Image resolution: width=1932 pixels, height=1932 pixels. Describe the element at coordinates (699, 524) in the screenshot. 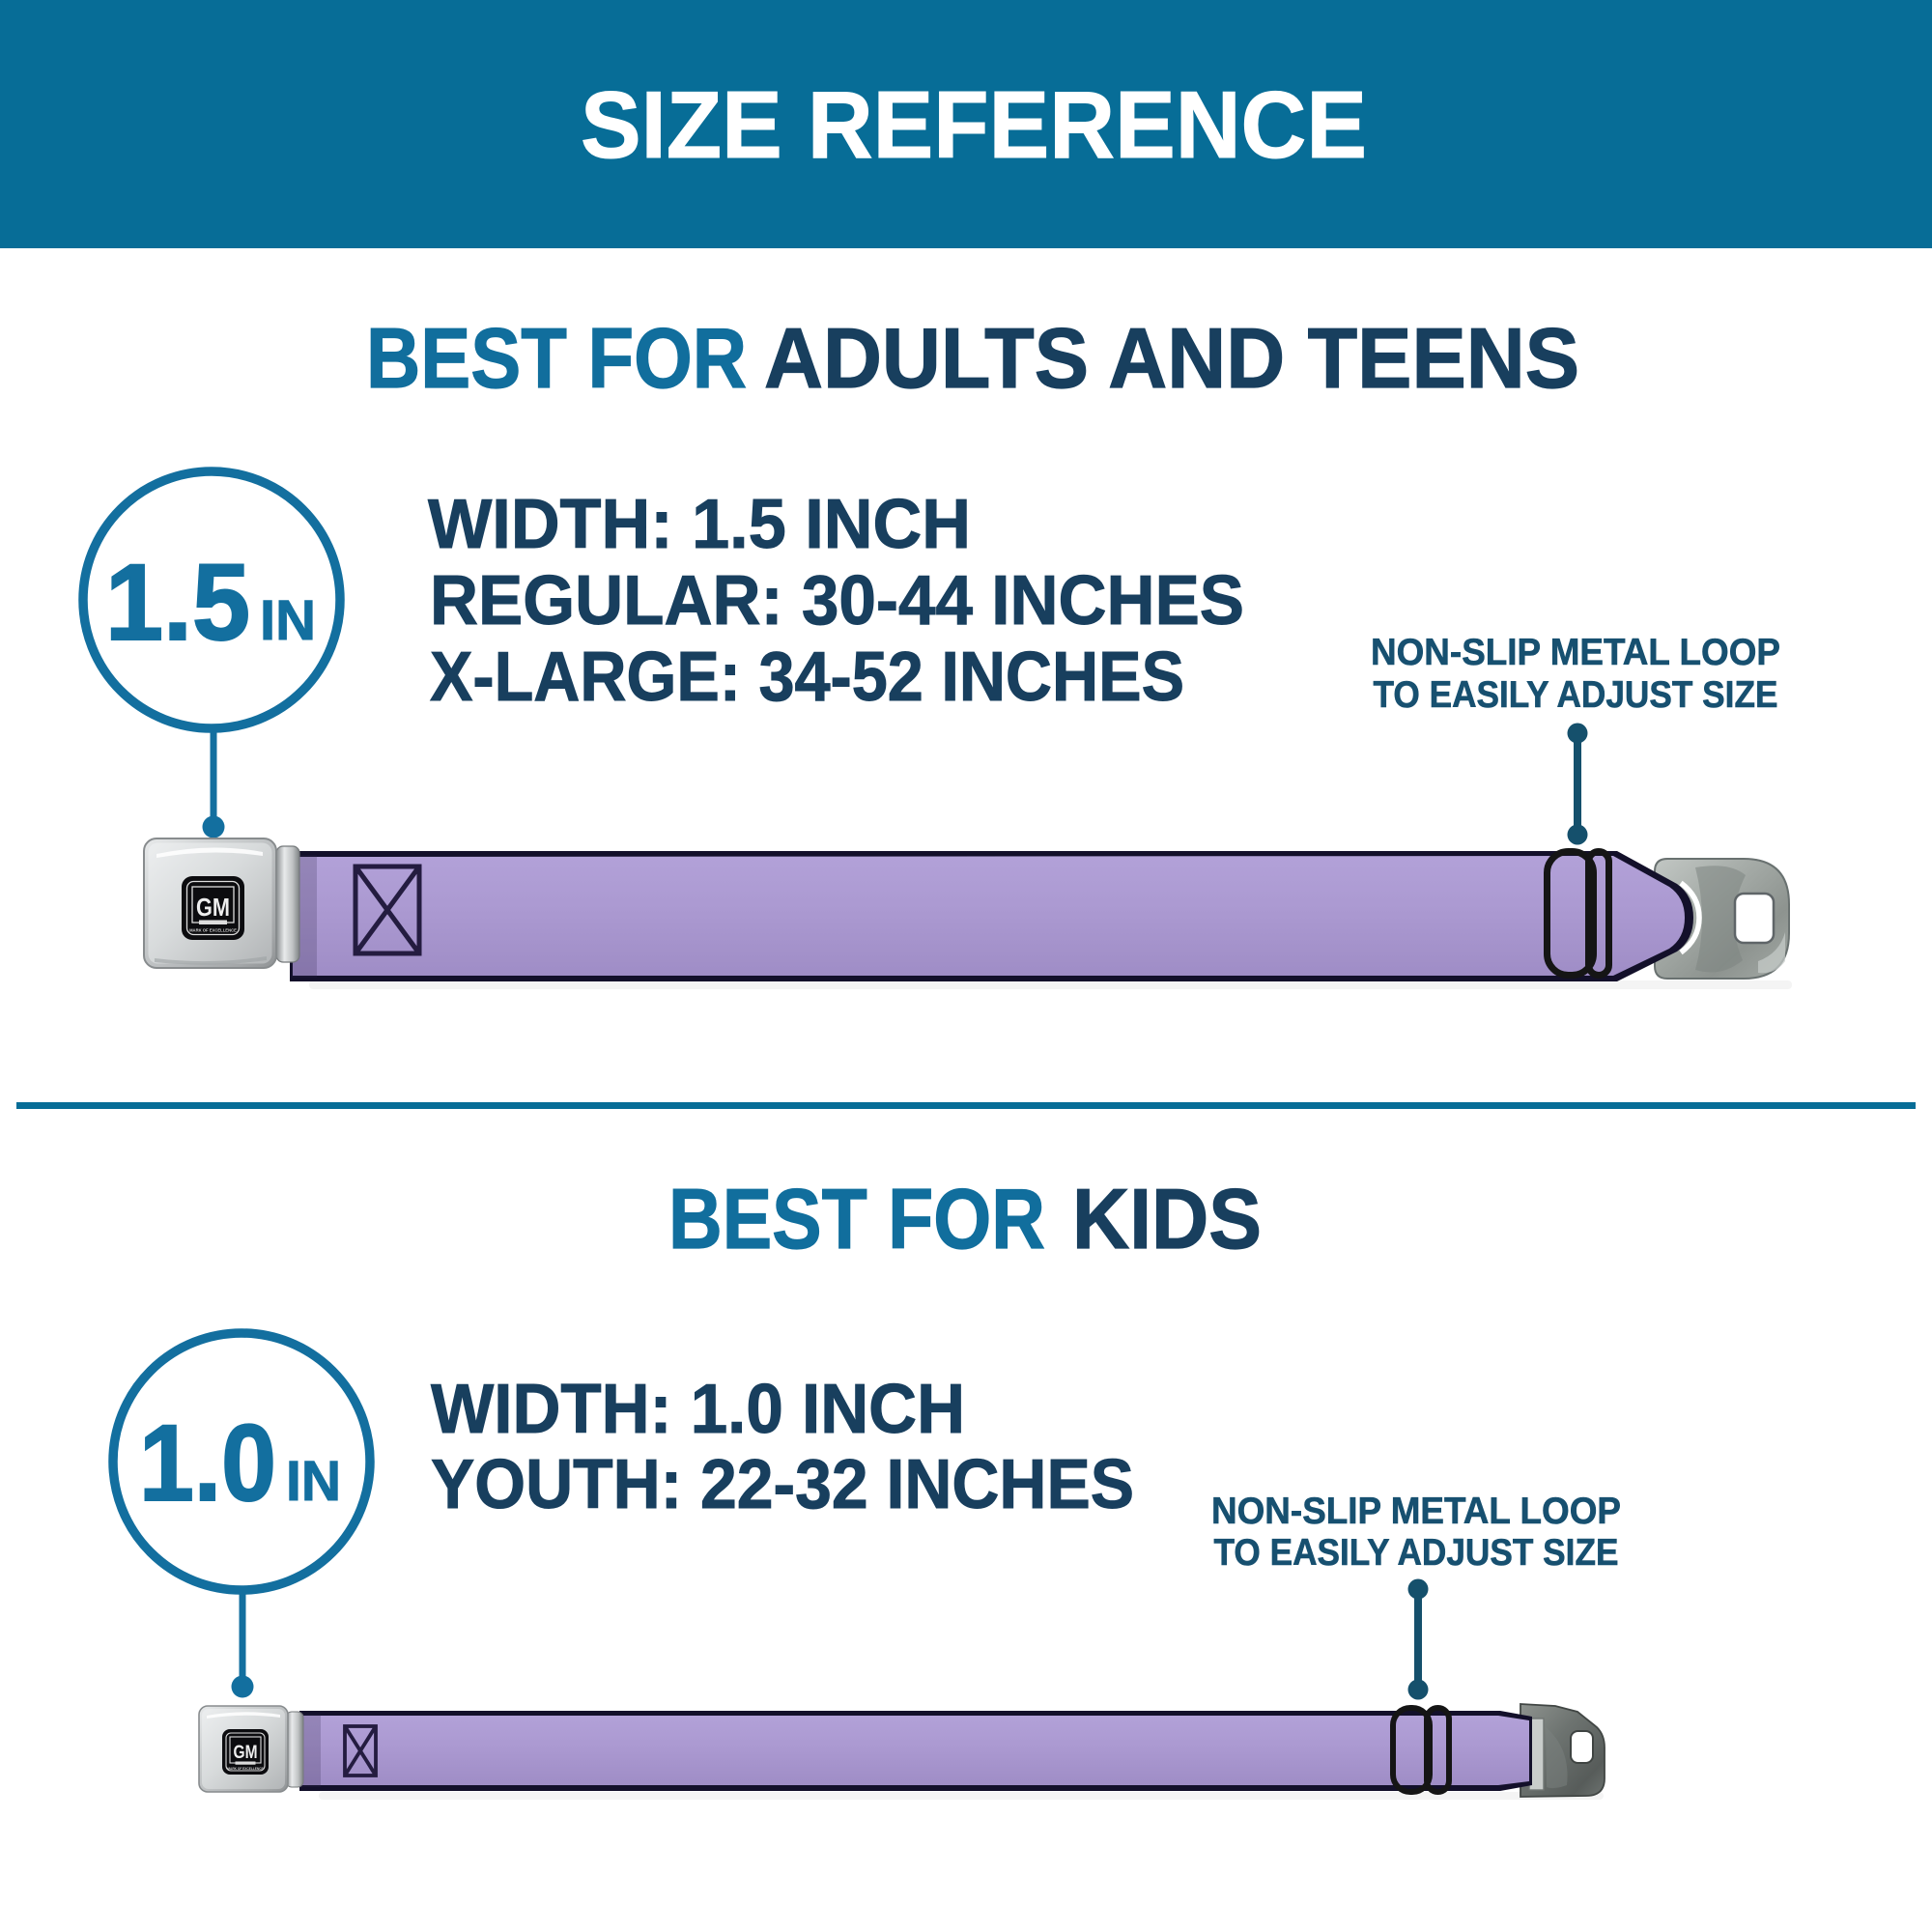

I see `svg-text: WIDTH: 1.5 INCH` at that location.